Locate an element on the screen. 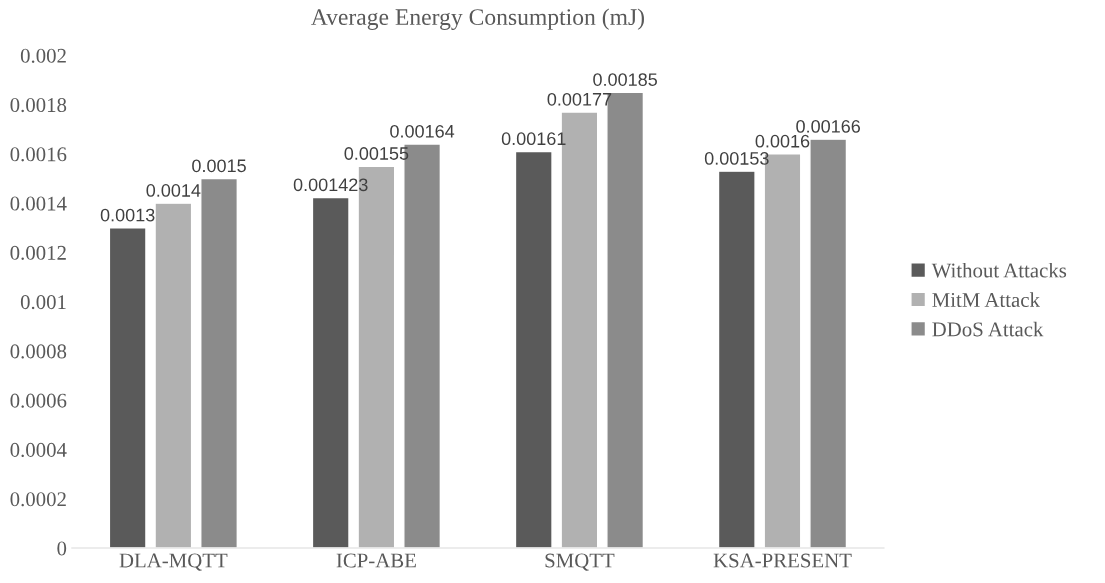 The width and height of the screenshot is (1105, 583). legend-label: DDoS Attack is located at coordinates (988, 329).